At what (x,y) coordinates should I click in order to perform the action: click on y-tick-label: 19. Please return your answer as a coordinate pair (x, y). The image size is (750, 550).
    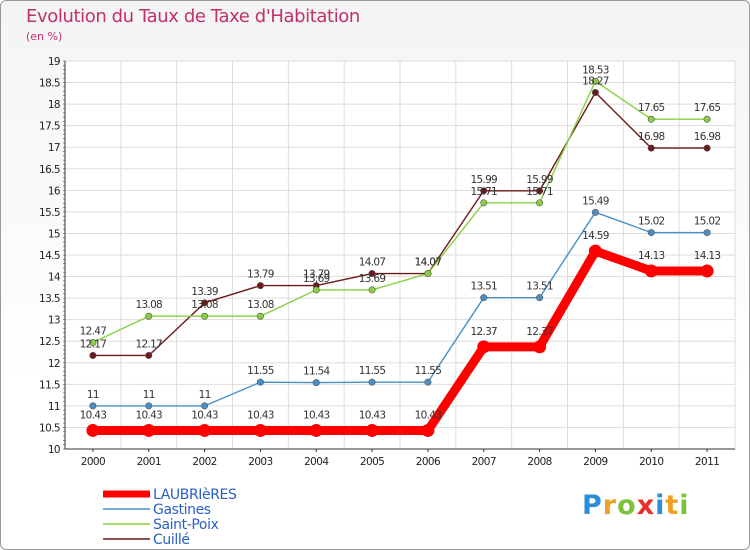
    Looking at the image, I should click on (54, 62).